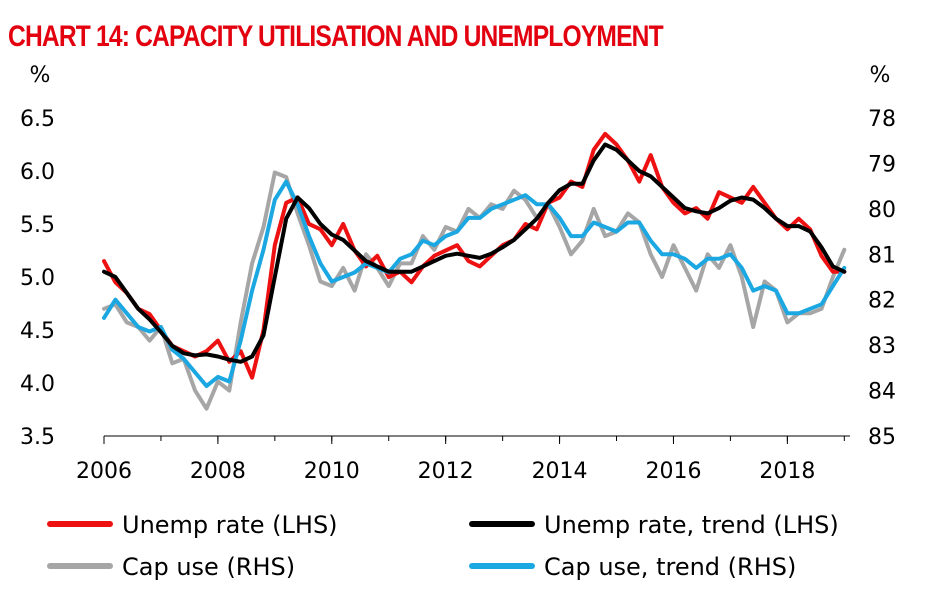 The height and width of the screenshot is (599, 930). Describe the element at coordinates (37, 172) in the screenshot. I see `left-tick-label: 6.0` at that location.